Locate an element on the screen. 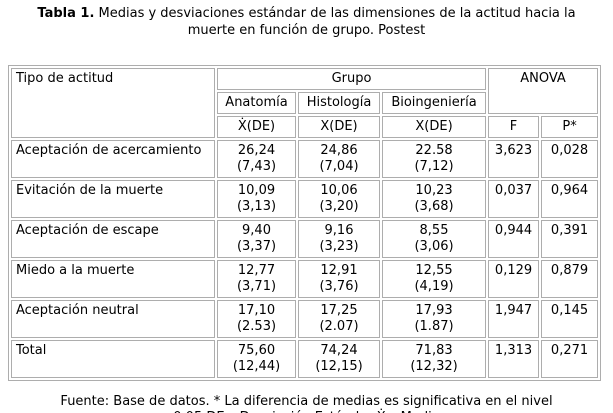 This screenshot has height=413, width=613. row-label: Aceptación de escape is located at coordinates (113, 239).